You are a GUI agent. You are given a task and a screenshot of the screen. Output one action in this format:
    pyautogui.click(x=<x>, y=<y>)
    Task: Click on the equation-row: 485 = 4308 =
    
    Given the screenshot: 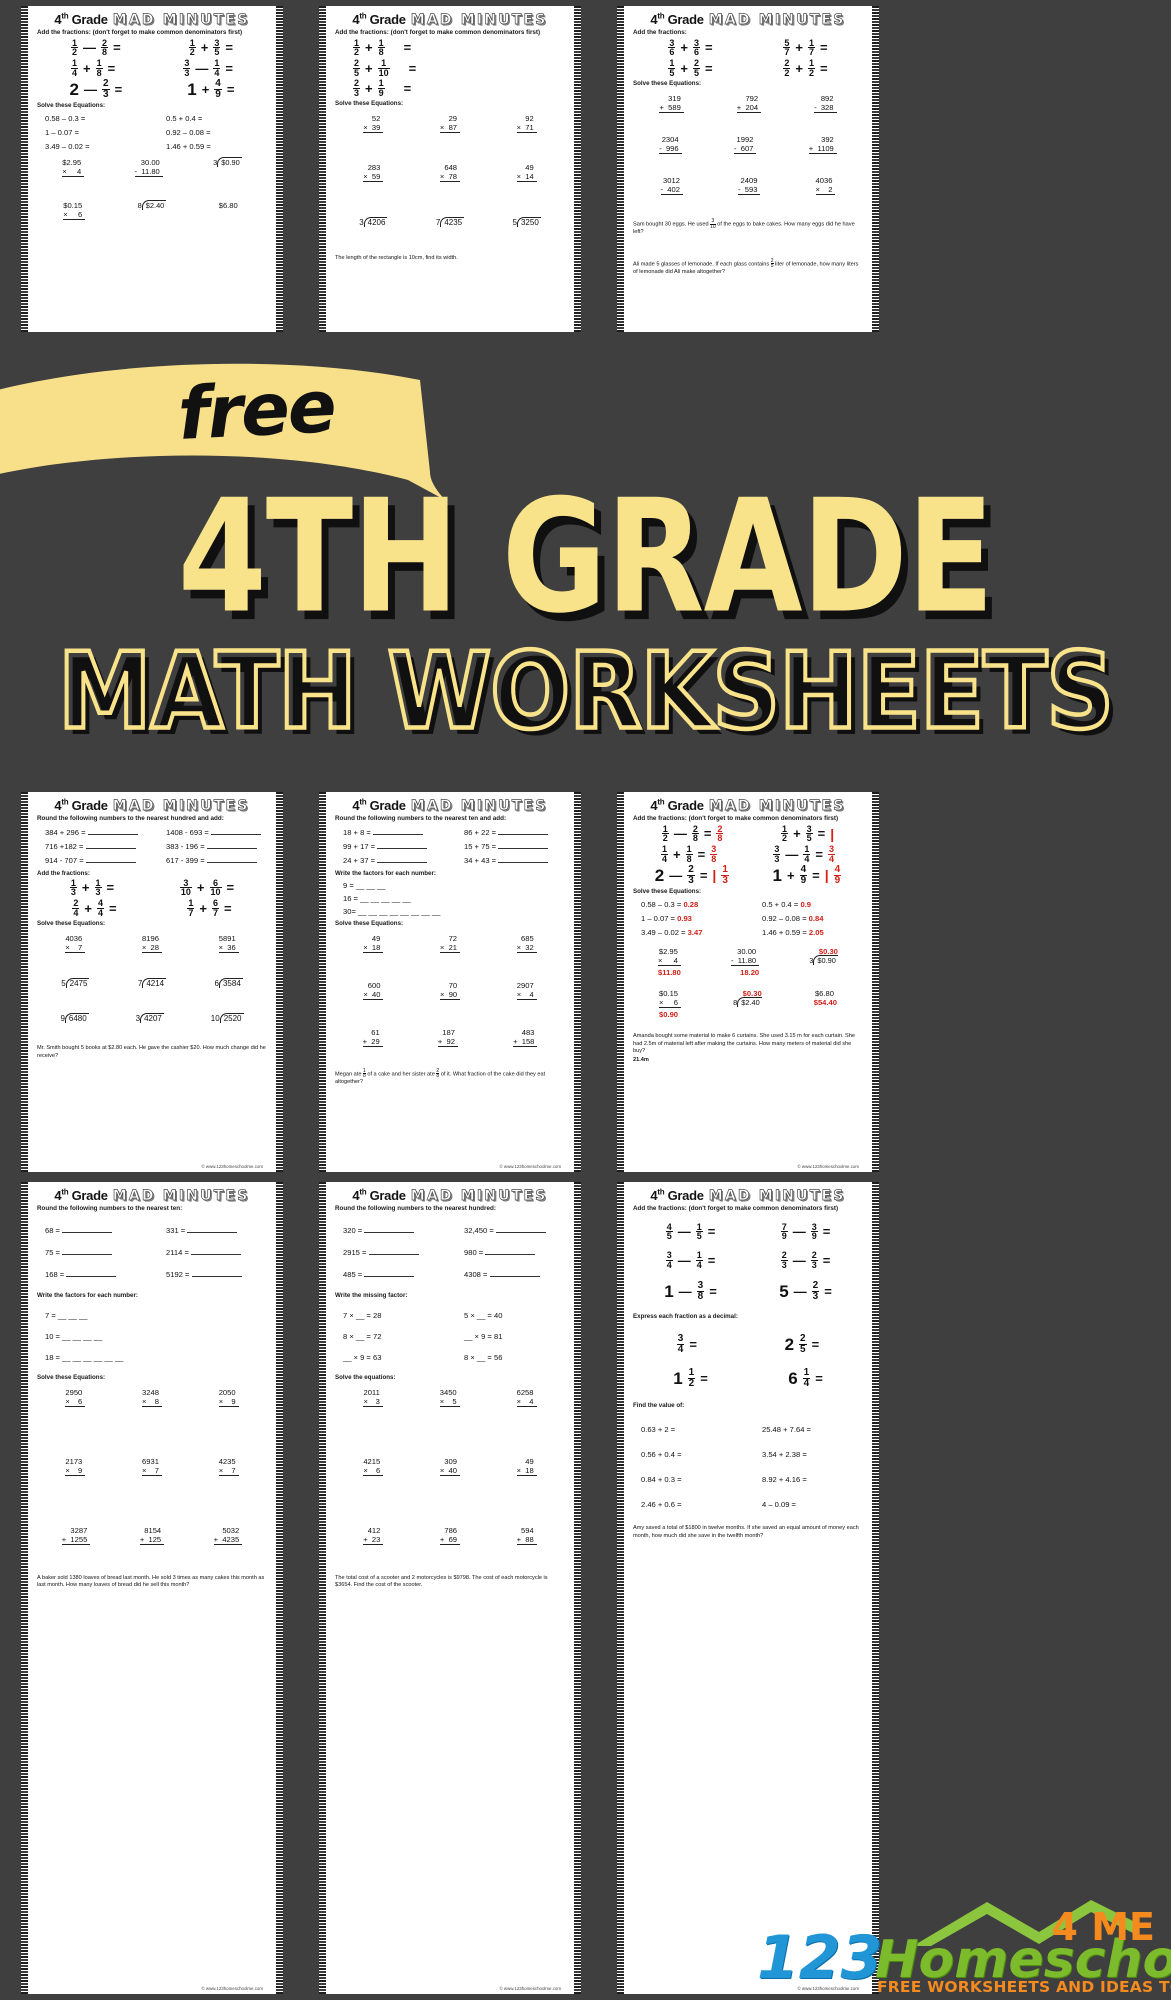 What is the action you would take?
    pyautogui.click(x=450, y=1274)
    